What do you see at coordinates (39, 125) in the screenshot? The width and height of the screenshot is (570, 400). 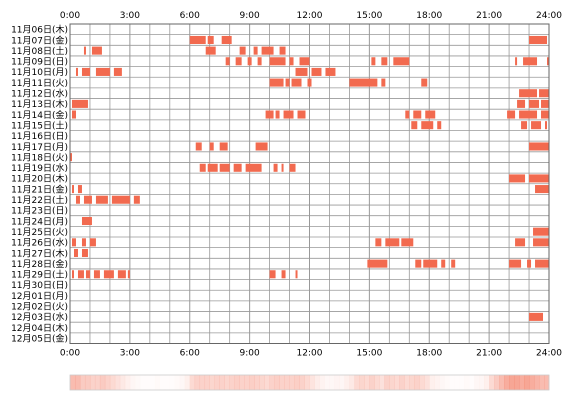 I see `day-label: 11月15日(土)` at bounding box center [39, 125].